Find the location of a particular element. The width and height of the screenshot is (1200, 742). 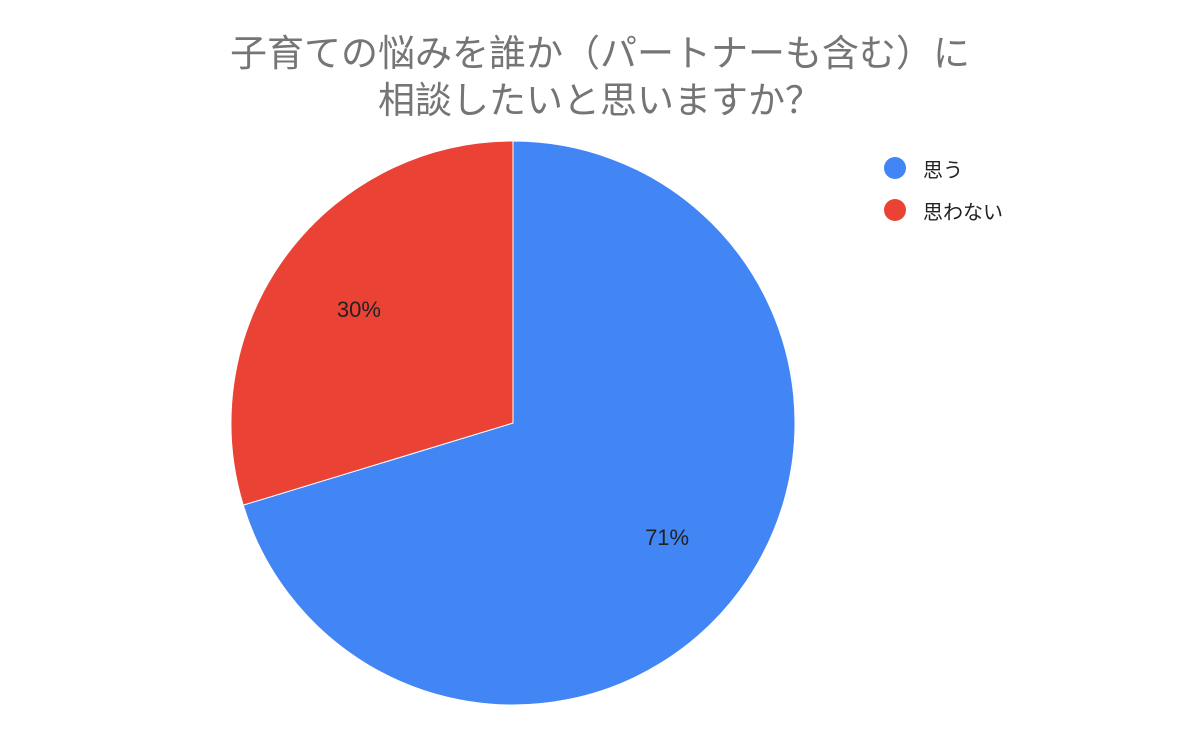

legend-label-omou: 思う is located at coordinates (943, 169).